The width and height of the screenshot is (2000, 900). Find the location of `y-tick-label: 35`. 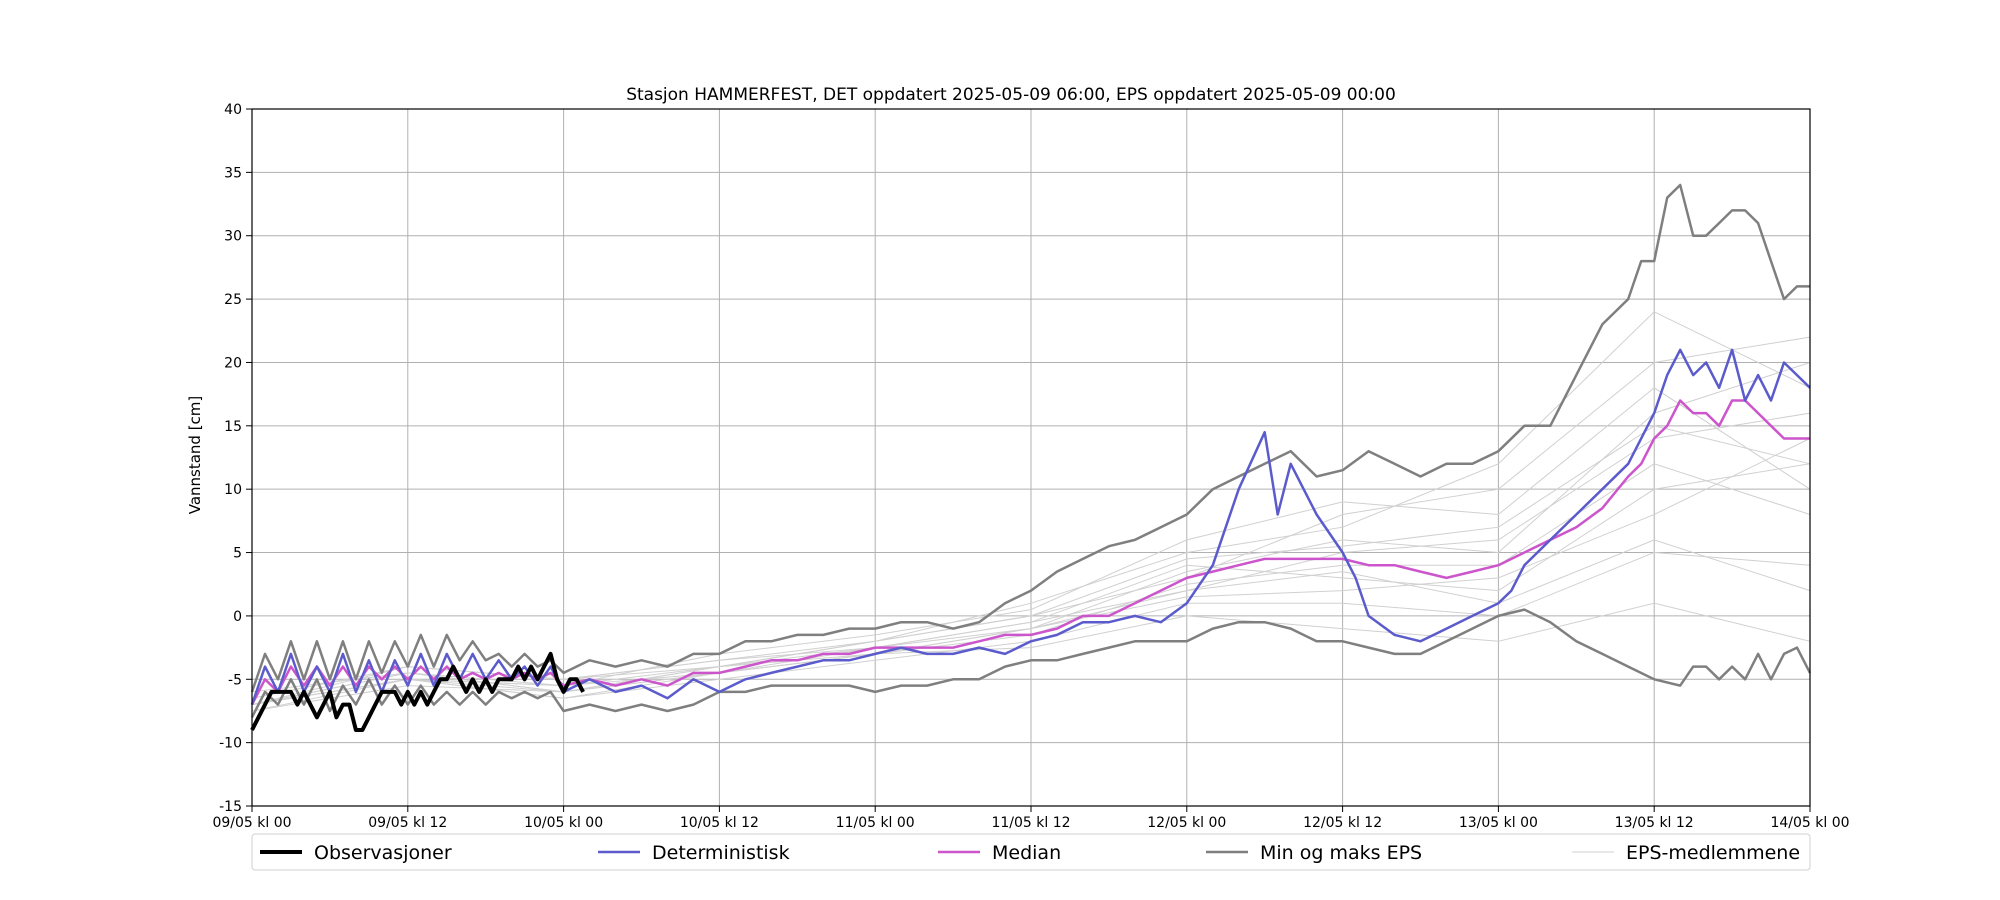

y-tick-label: 35 is located at coordinates (233, 173).